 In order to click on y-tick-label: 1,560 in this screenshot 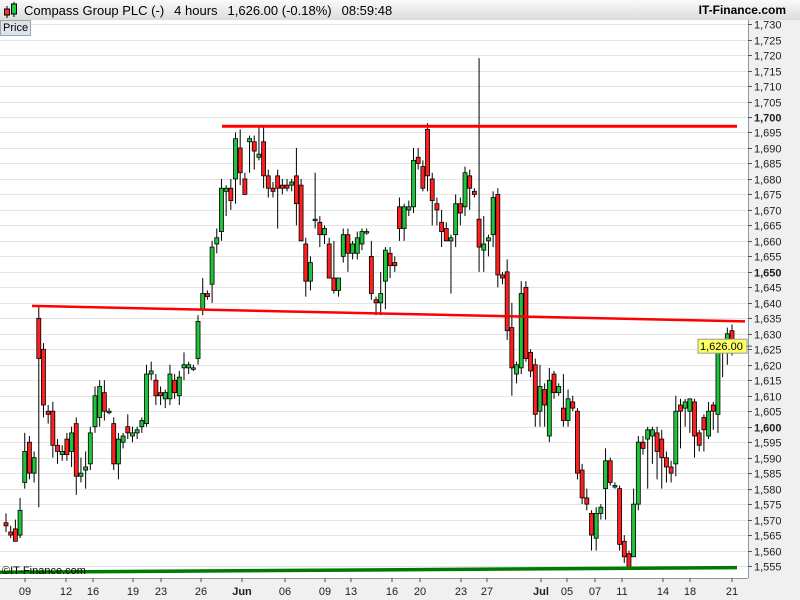, I will do `click(768, 553)`.